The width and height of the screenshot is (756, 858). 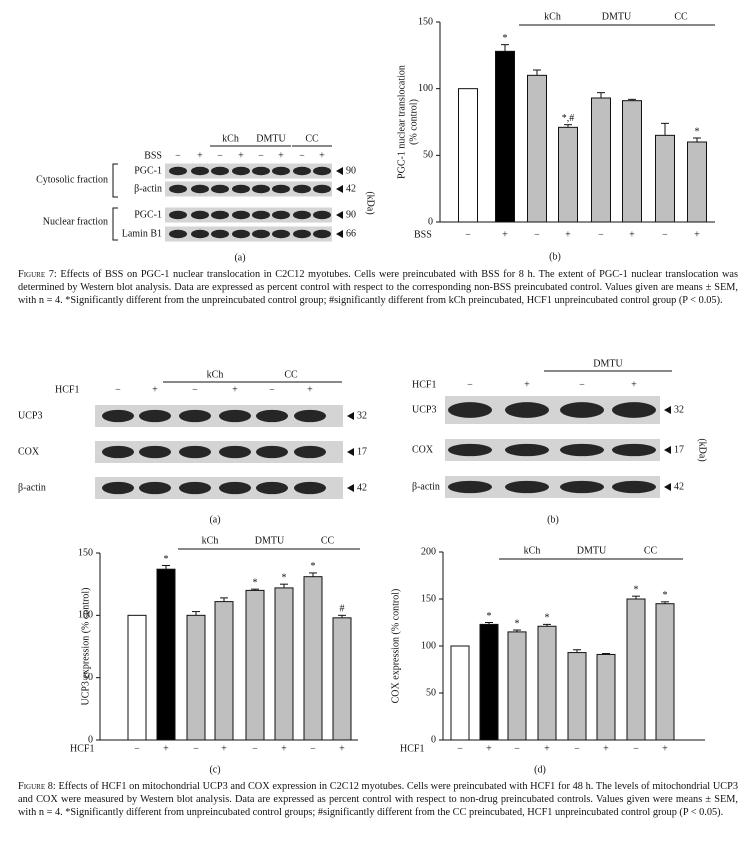 What do you see at coordinates (148, 170) in the screenshot?
I see `row-label: PGC-1` at bounding box center [148, 170].